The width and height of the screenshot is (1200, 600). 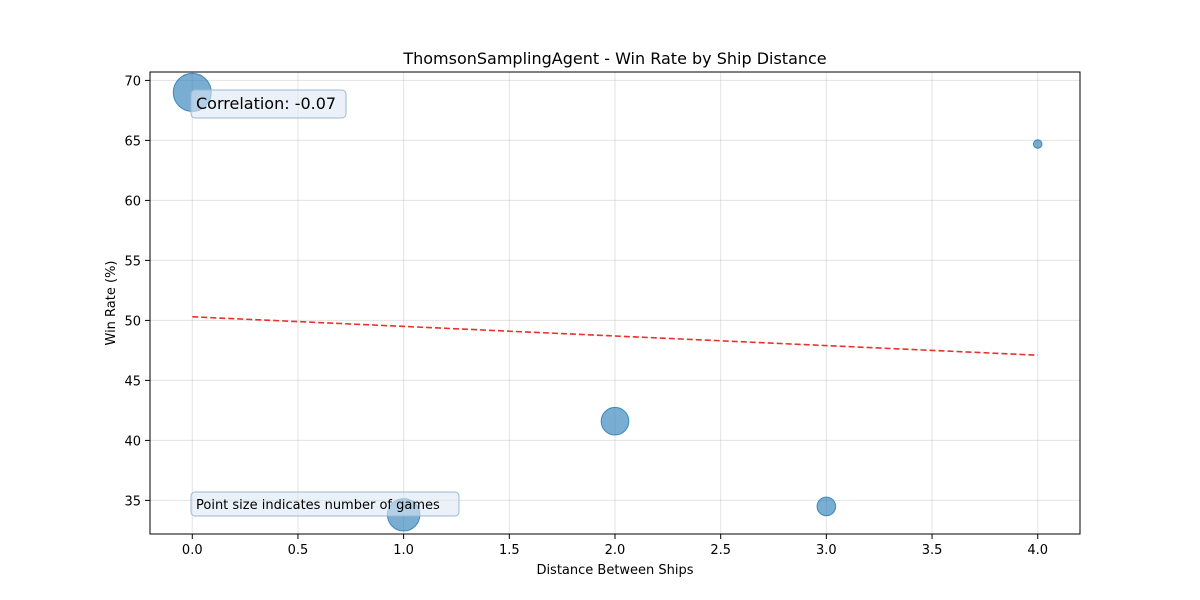 I want to click on size-note-annotation: Point size indicates number of games, so click(x=325, y=504).